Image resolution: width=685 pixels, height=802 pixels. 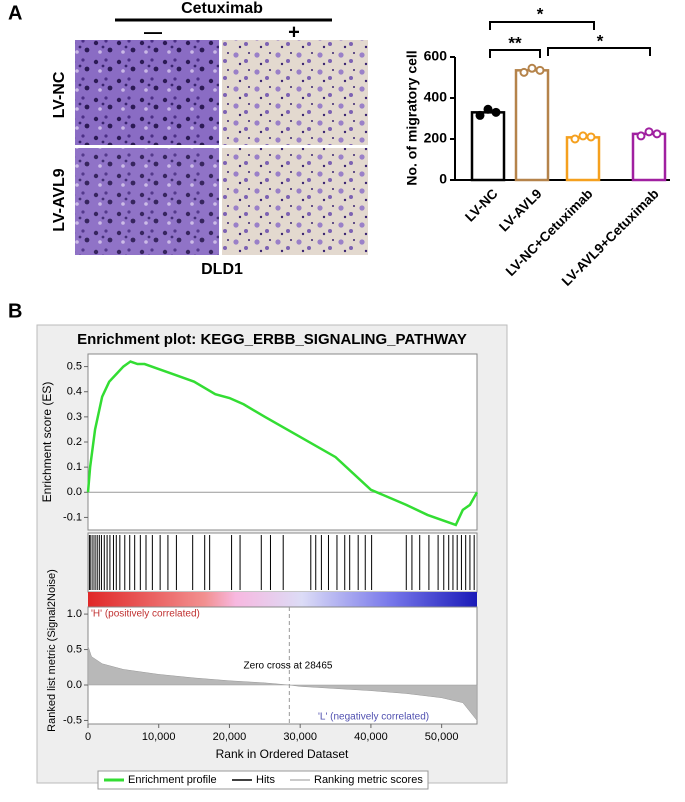 I want to click on legend-label: Enrichment profile, so click(x=172, y=780).